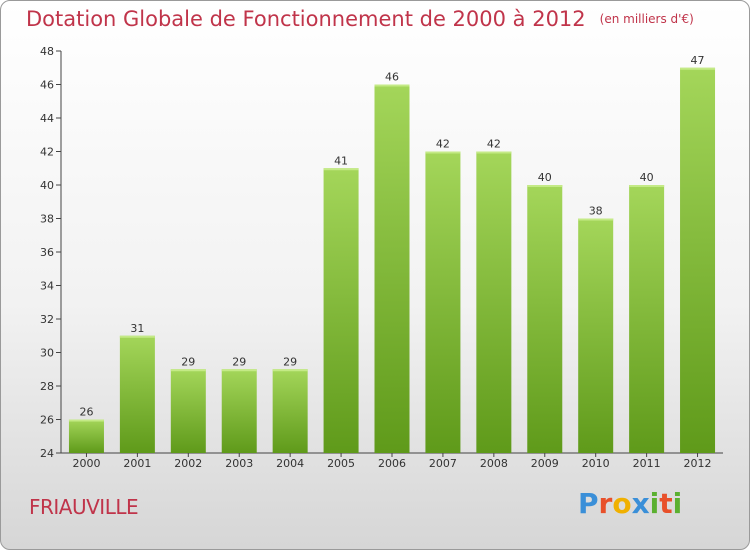 This screenshot has width=750, height=550. I want to click on x-tick-label: 2008, so click(494, 463).